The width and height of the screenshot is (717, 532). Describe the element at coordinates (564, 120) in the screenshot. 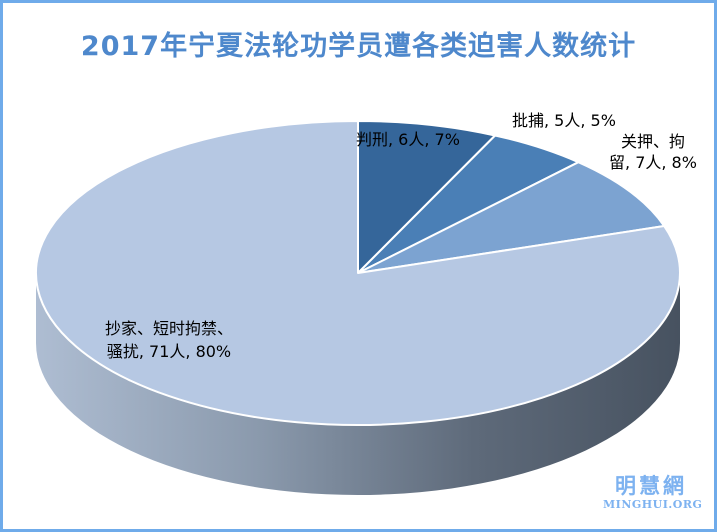

I see `slice-label-arrest: 批捕, 5人, 5%` at that location.